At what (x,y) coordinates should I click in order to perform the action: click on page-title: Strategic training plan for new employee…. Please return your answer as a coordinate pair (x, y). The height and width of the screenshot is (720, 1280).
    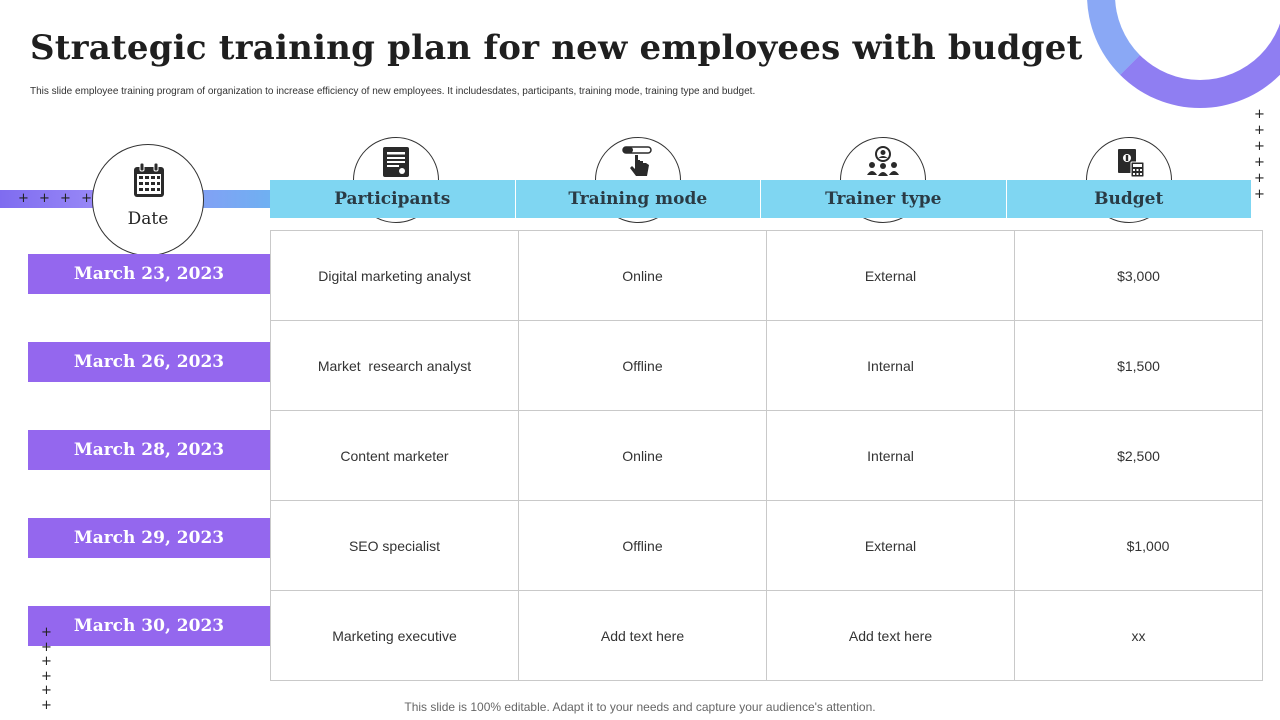
    Looking at the image, I should click on (556, 48).